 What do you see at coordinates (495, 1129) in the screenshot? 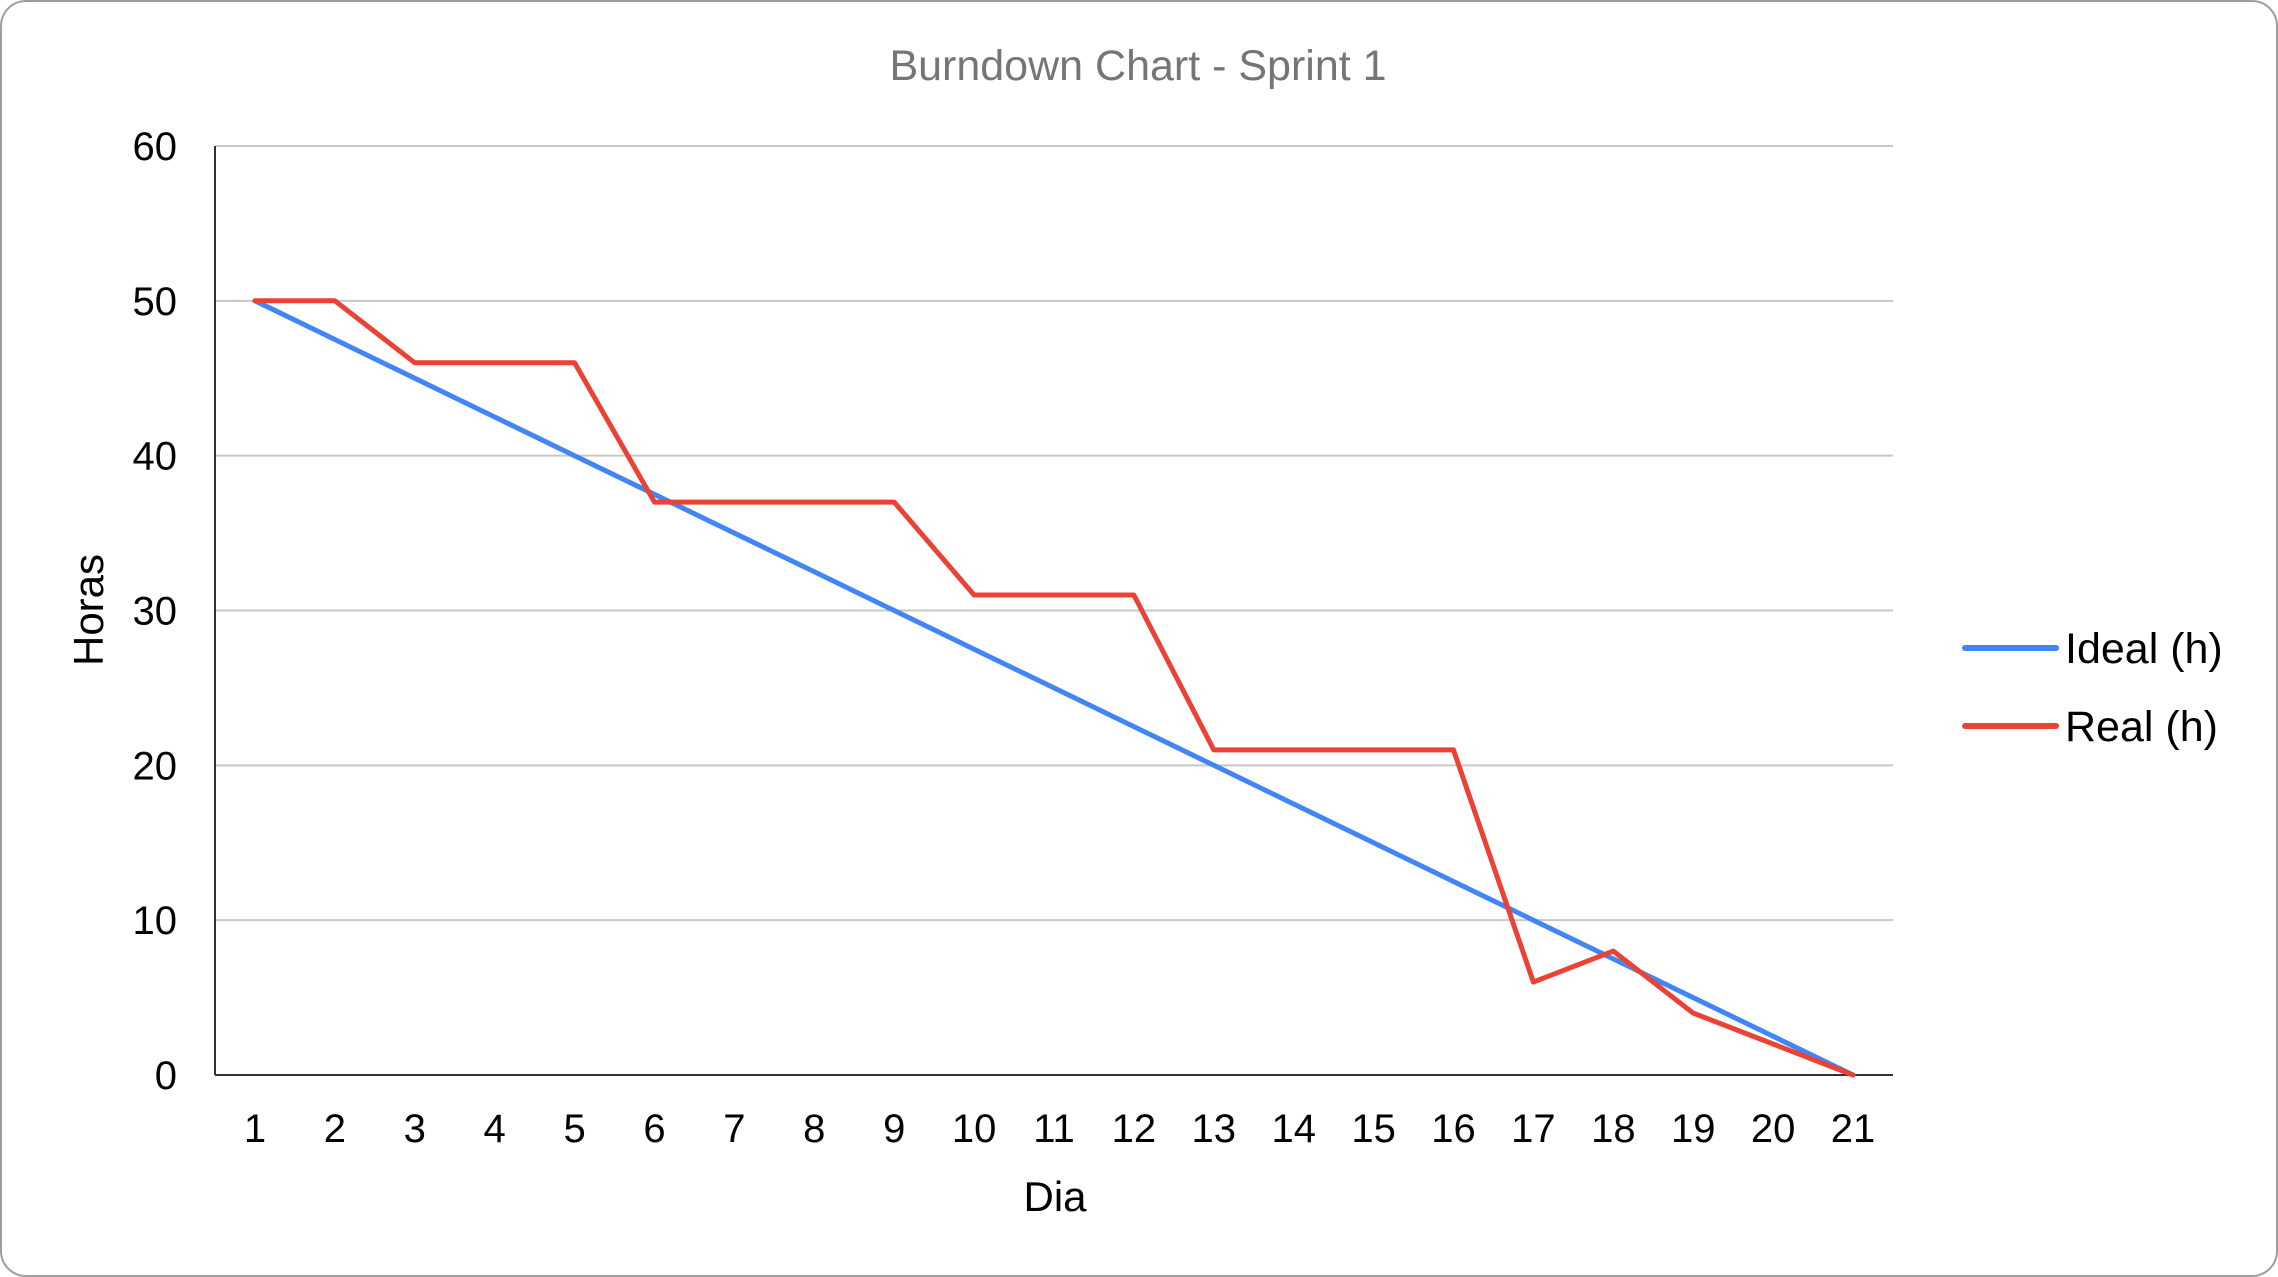
I see `x-tick-label-4: 4` at bounding box center [495, 1129].